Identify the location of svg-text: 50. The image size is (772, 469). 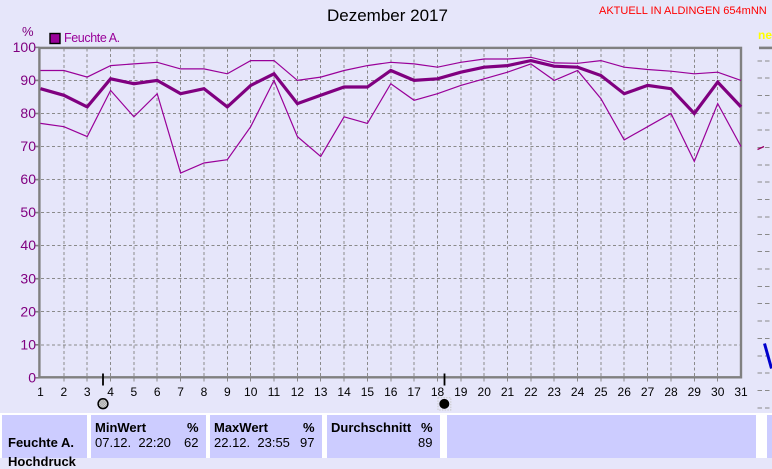
(28, 212).